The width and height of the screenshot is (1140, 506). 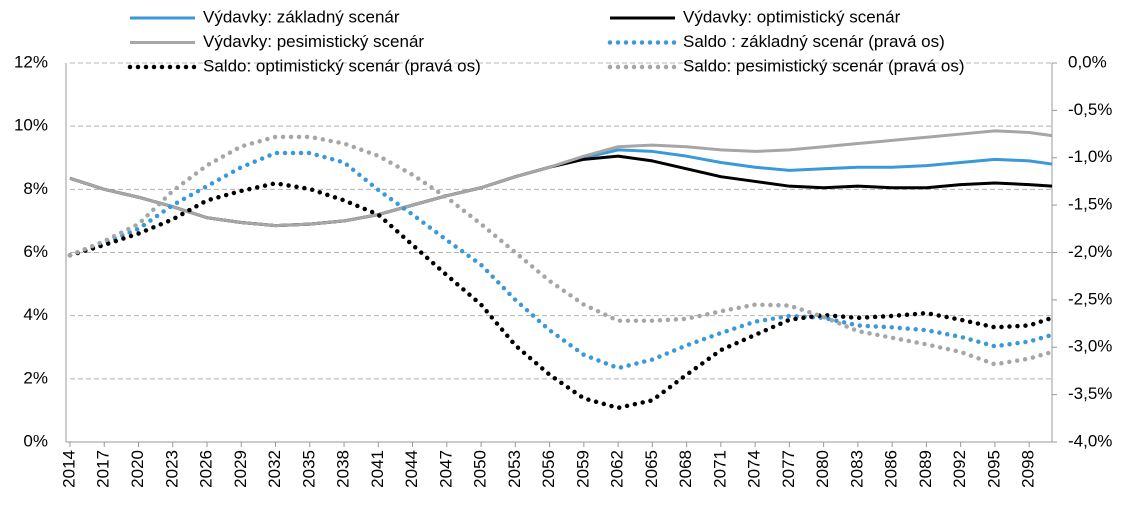 What do you see at coordinates (480, 469) in the screenshot?
I see `x-tick-label: 2050` at bounding box center [480, 469].